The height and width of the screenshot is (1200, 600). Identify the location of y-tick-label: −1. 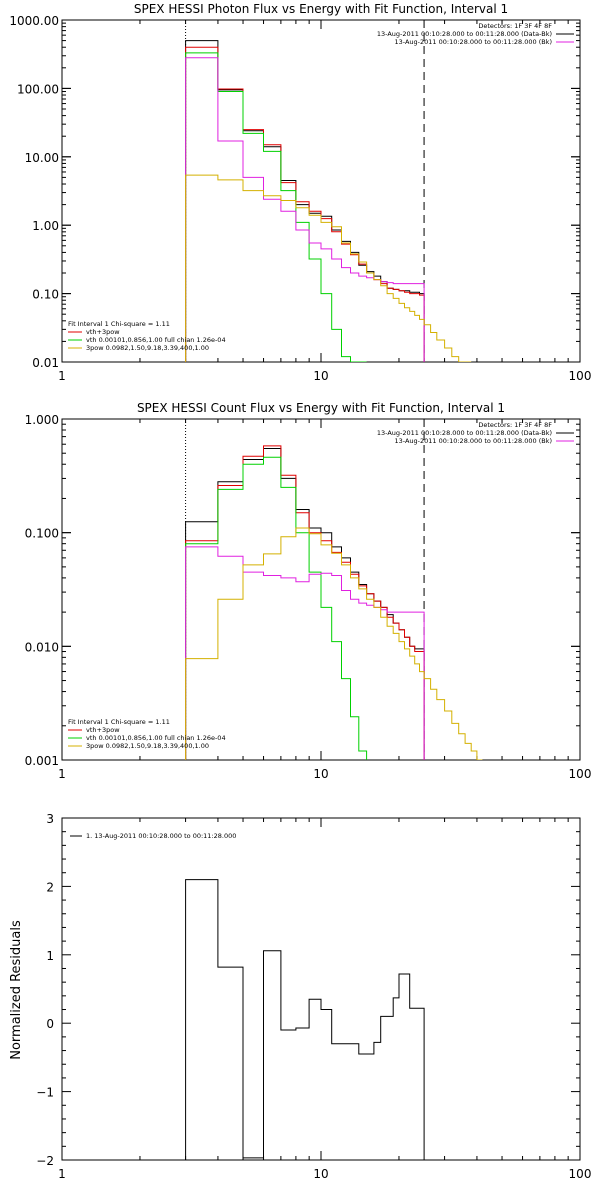
(45, 1093).